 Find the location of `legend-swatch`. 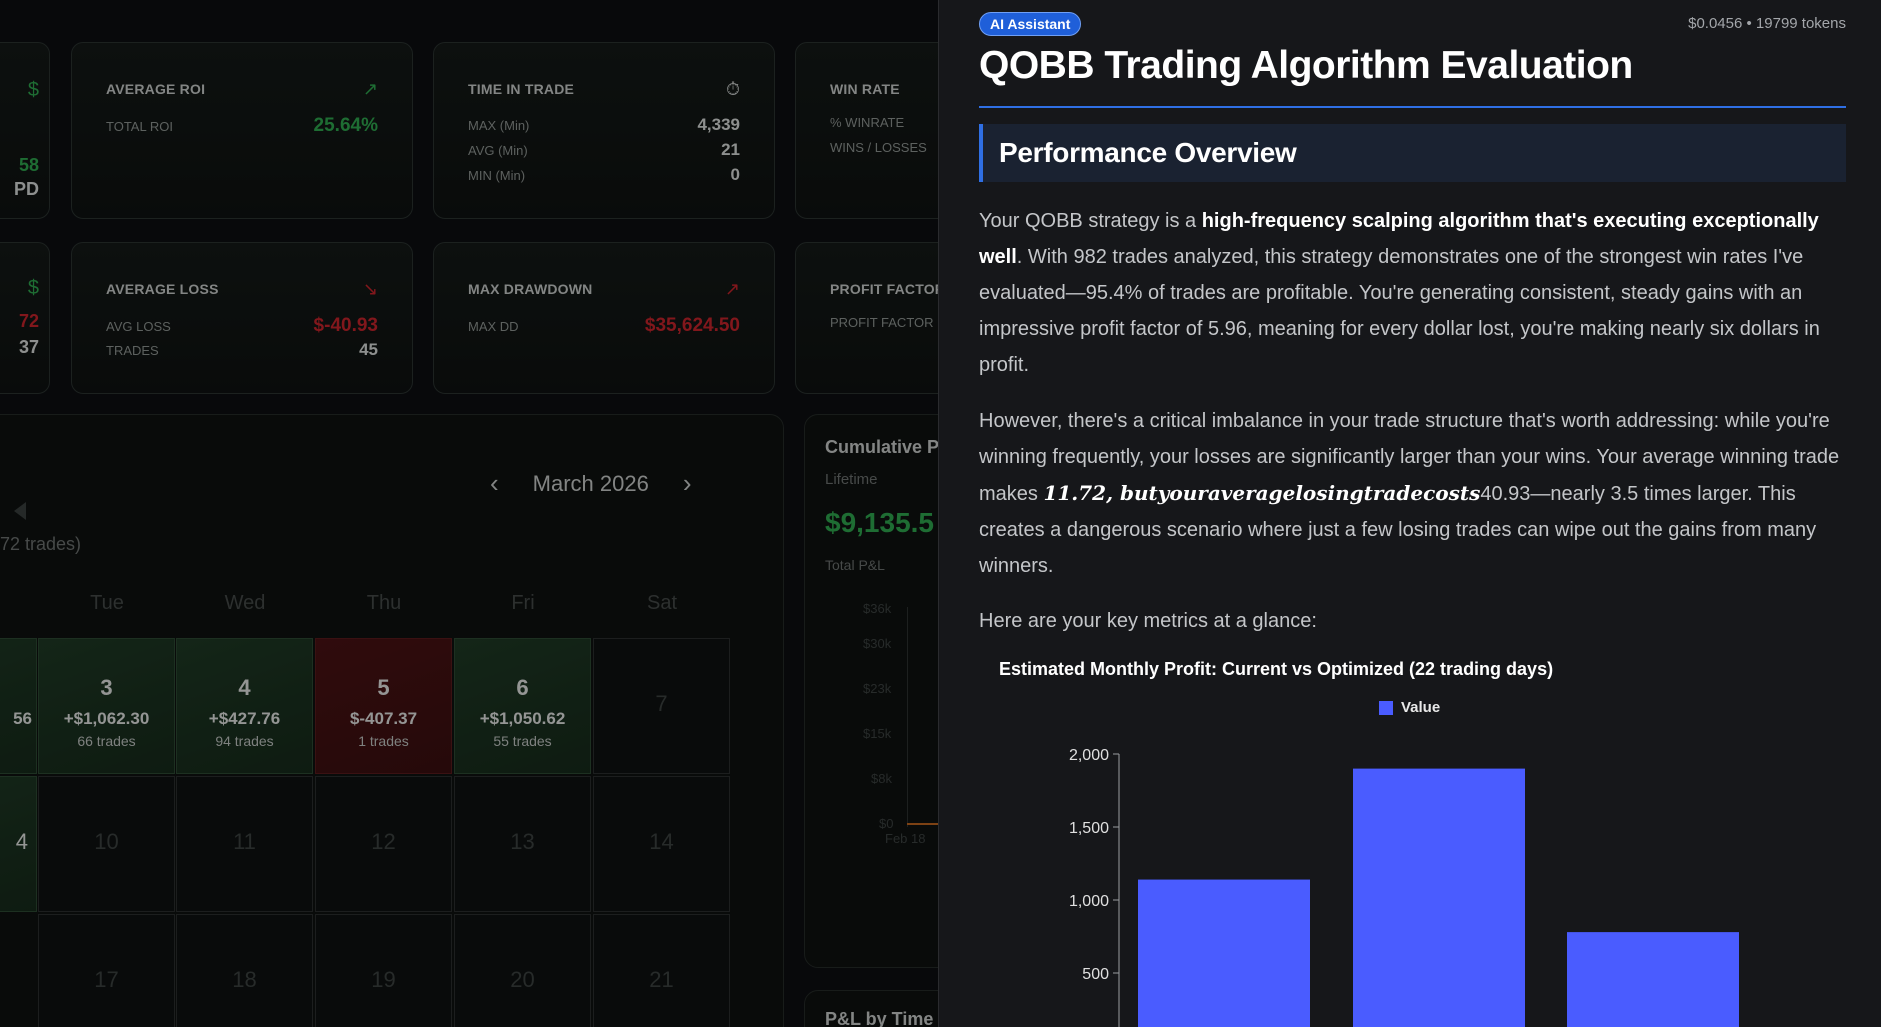

legend-swatch is located at coordinates (1386, 707).